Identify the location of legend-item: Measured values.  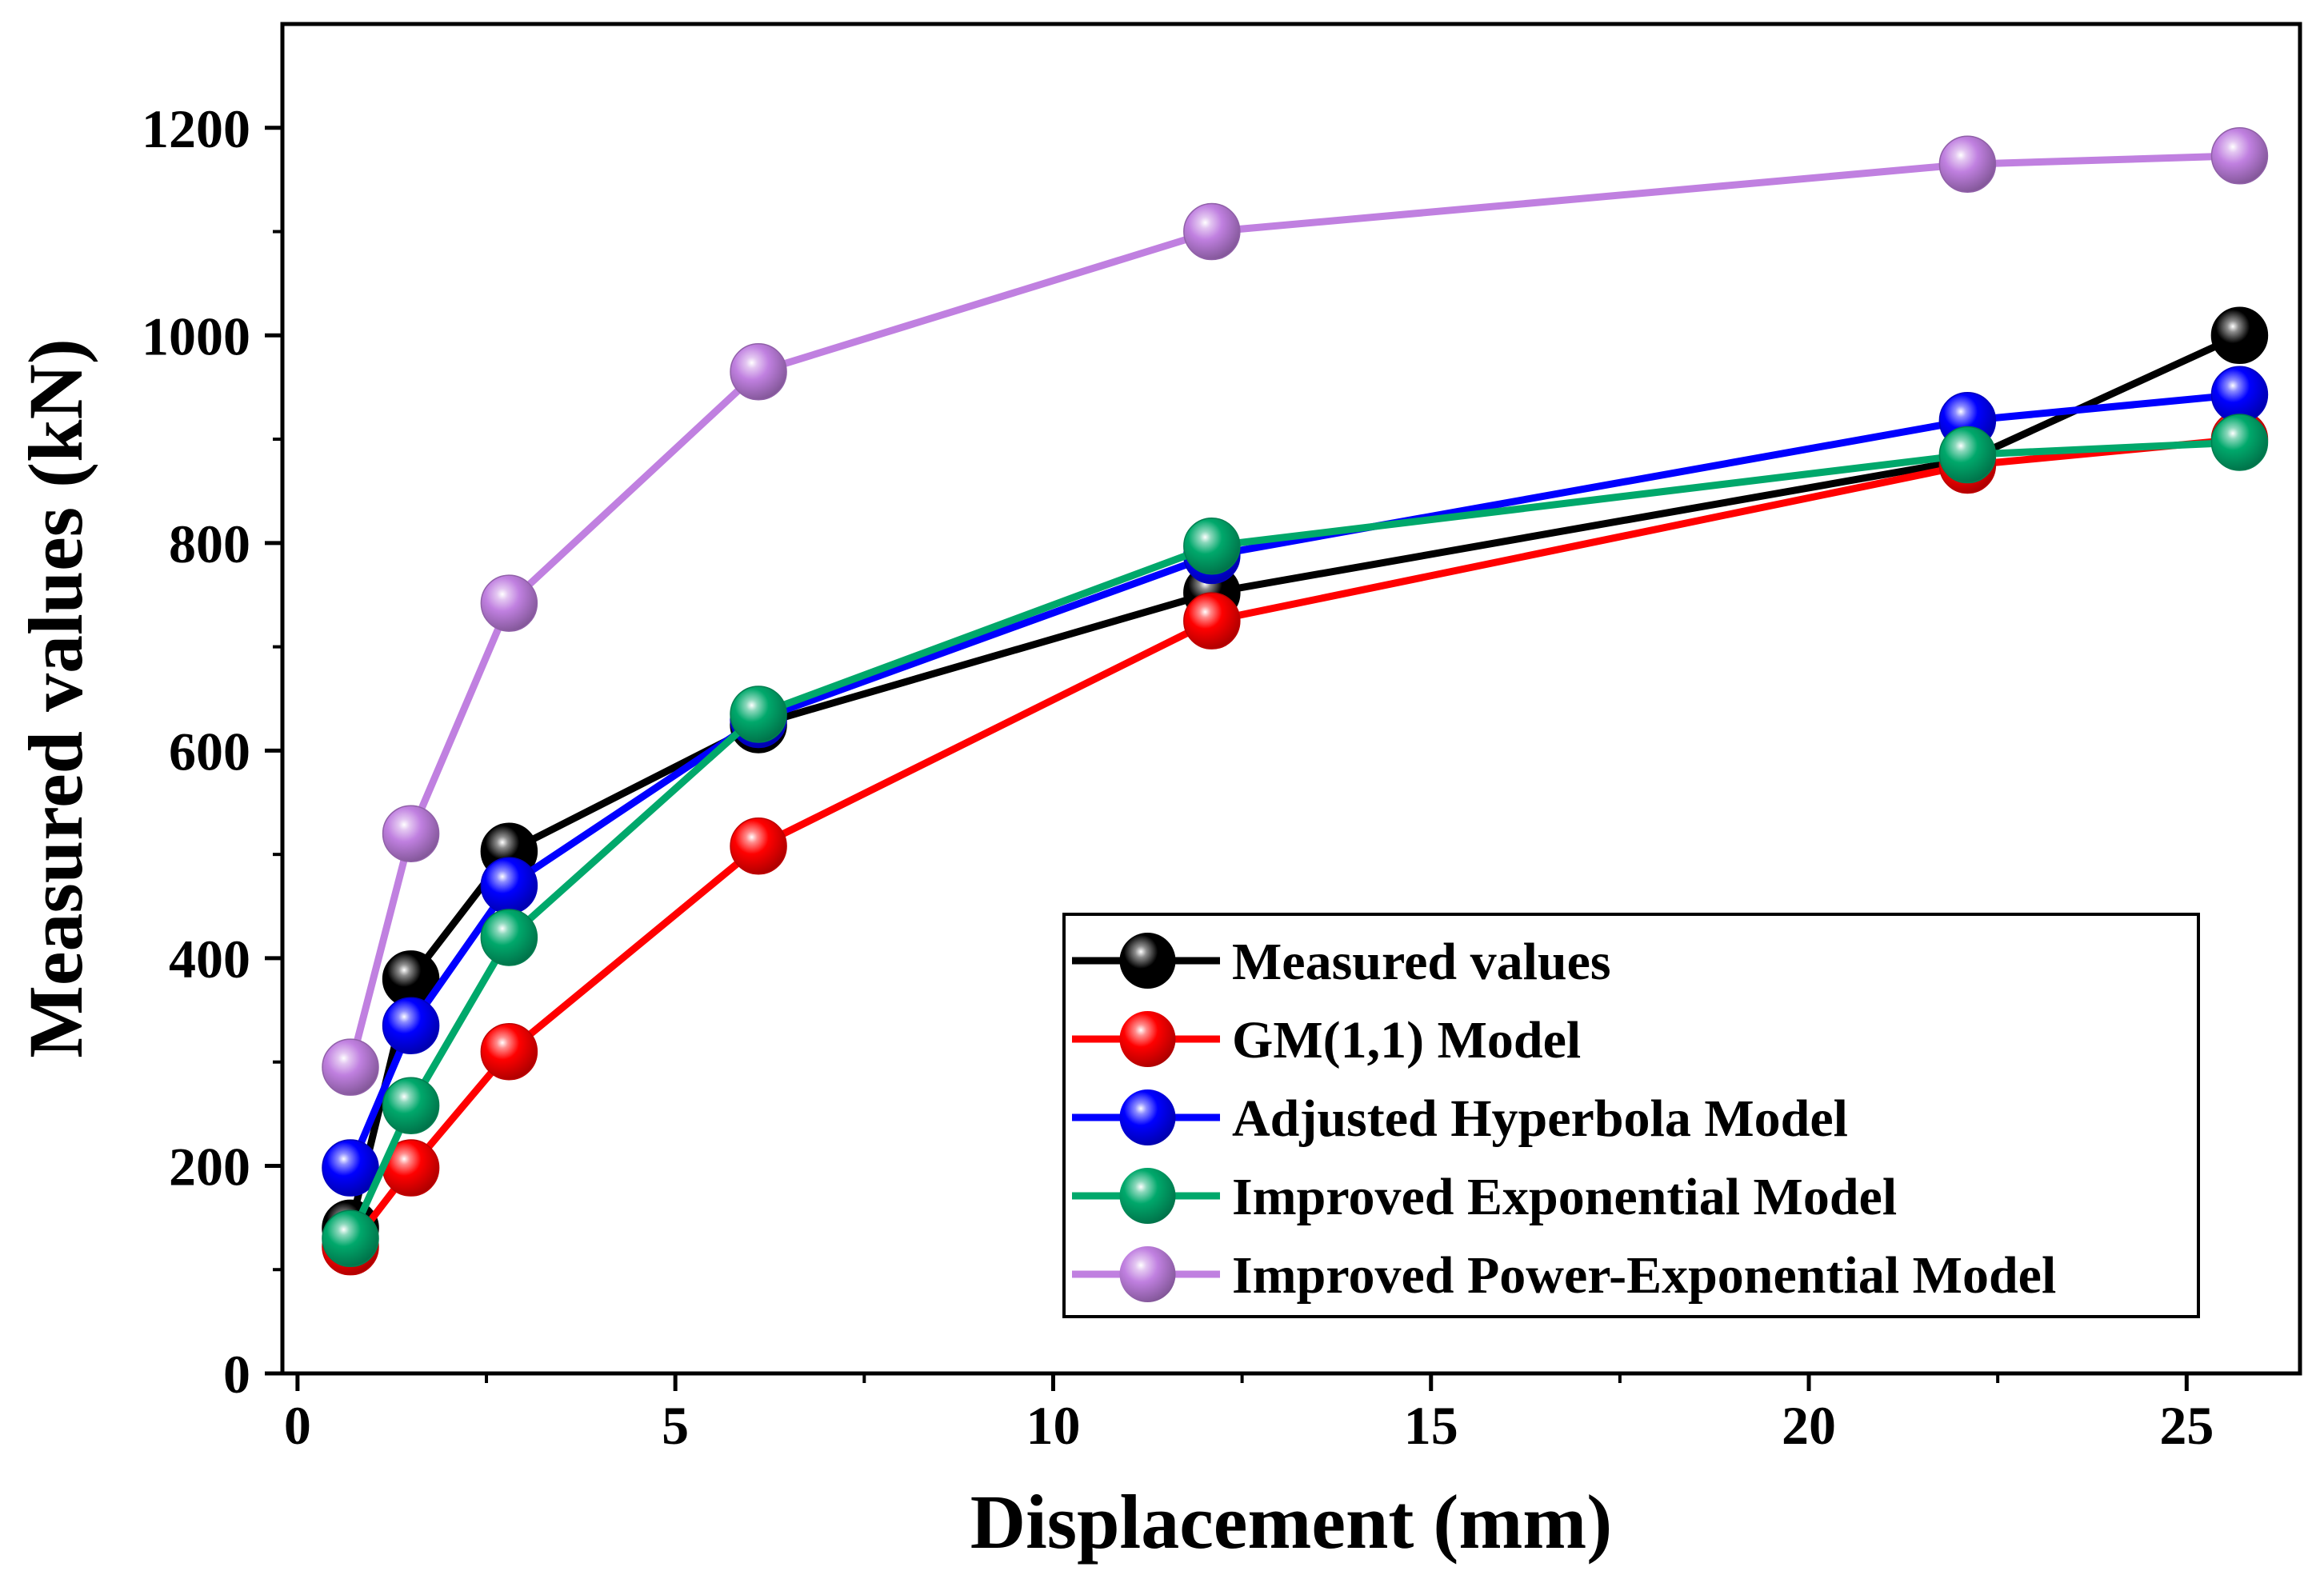
(1341, 962).